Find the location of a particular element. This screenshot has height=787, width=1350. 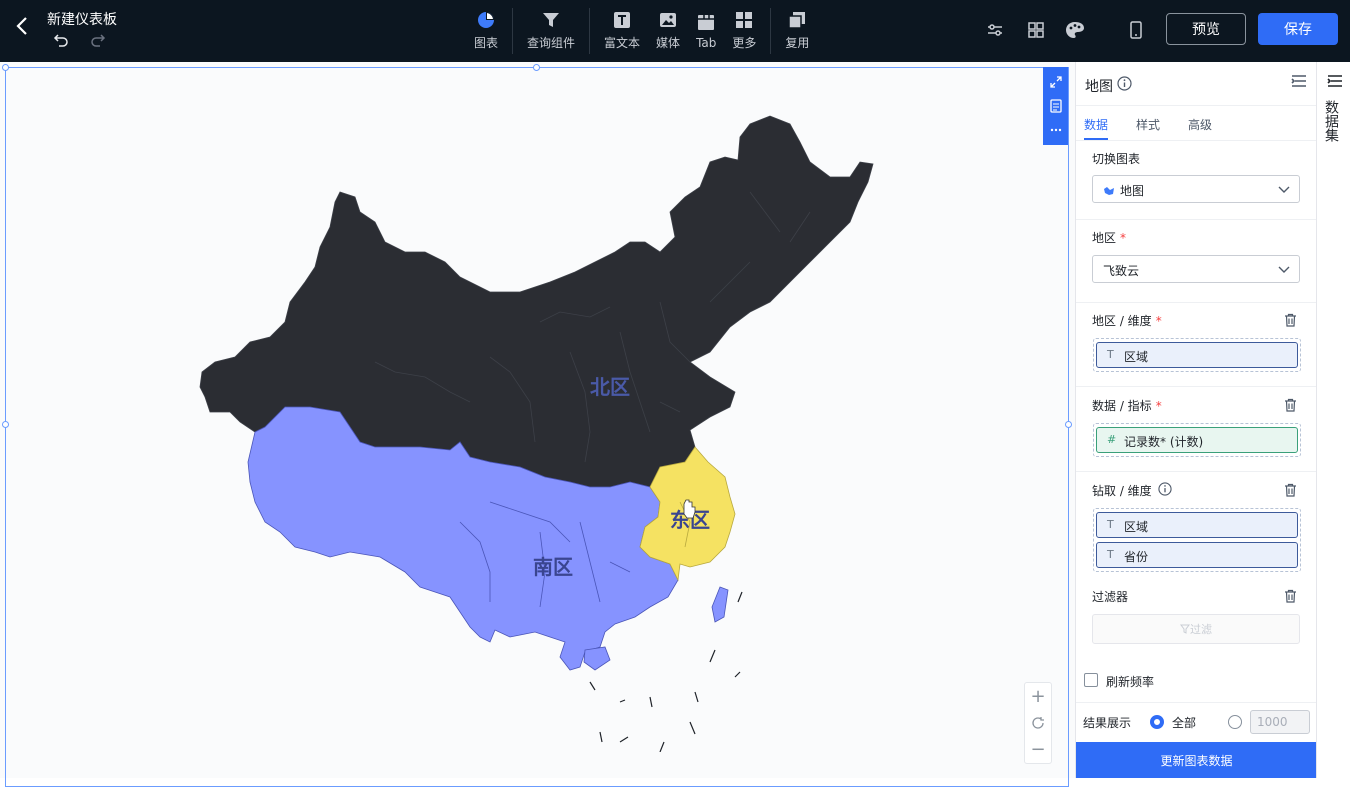

tool-reuse-label: 复用 is located at coordinates (797, 43).